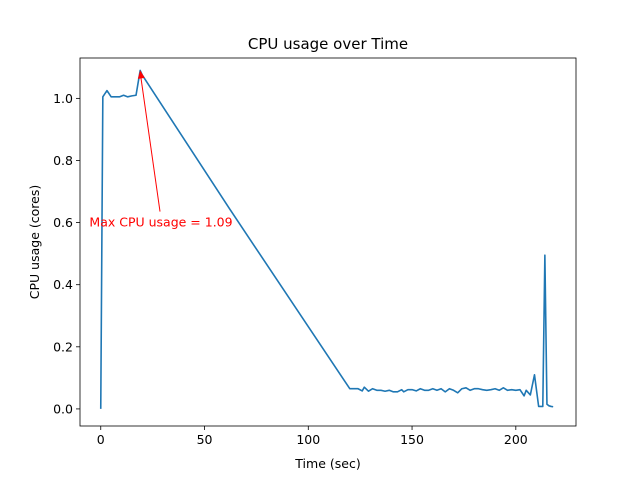 The image size is (640, 480). What do you see at coordinates (328, 44) in the screenshot?
I see `chart-title: CPU usage over Time` at bounding box center [328, 44].